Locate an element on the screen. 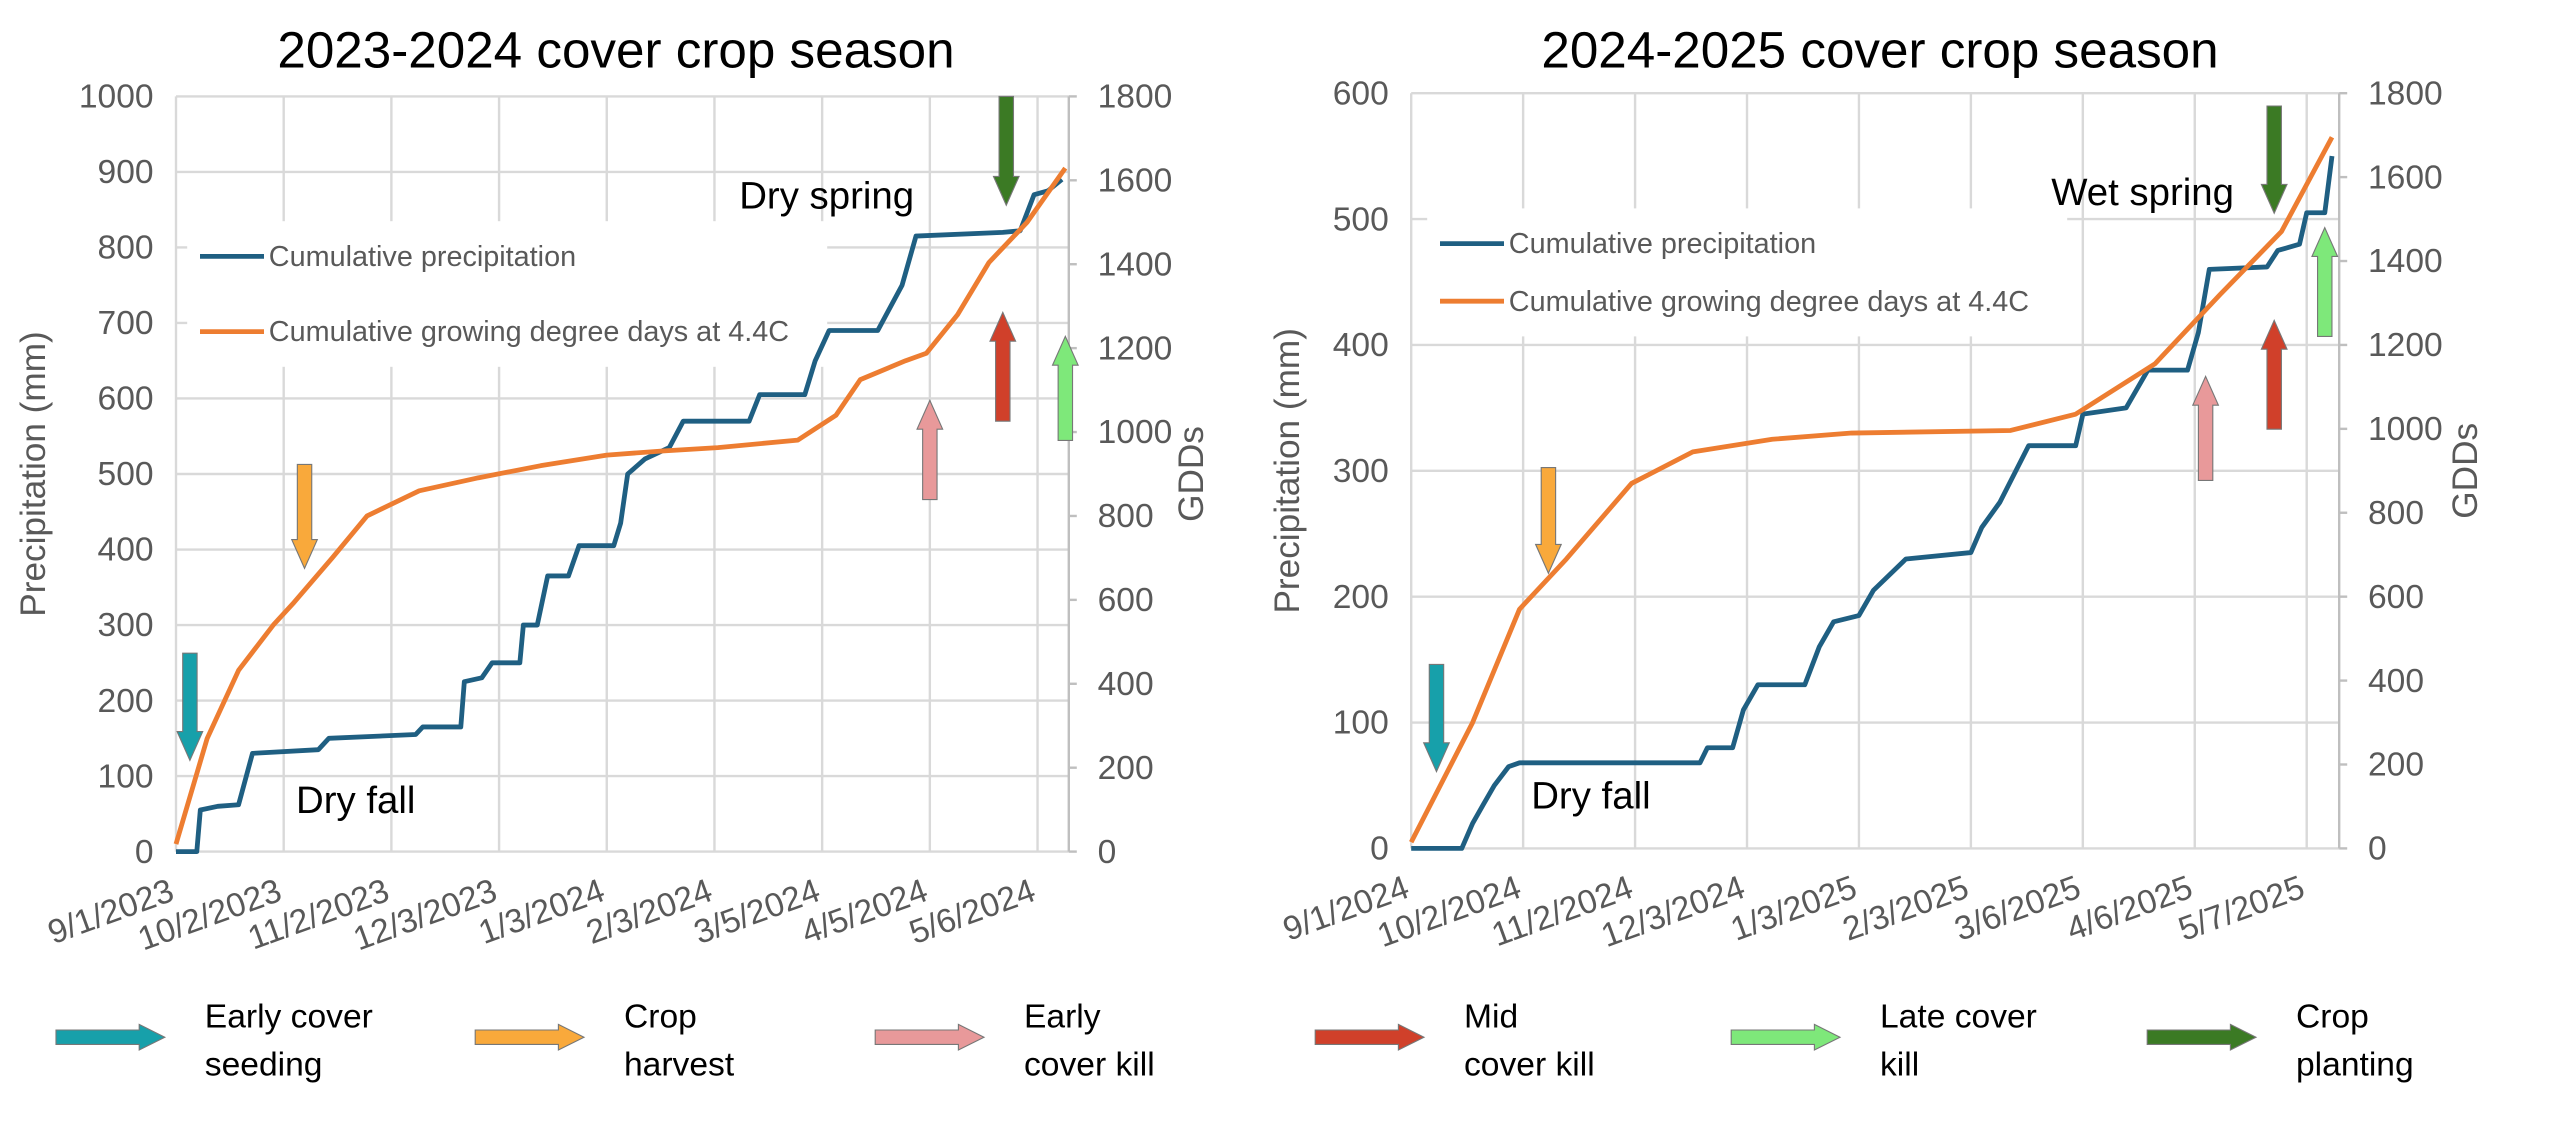 This screenshot has height=1140, width=2560. event-legend-line2: planting is located at coordinates (2355, 1065).